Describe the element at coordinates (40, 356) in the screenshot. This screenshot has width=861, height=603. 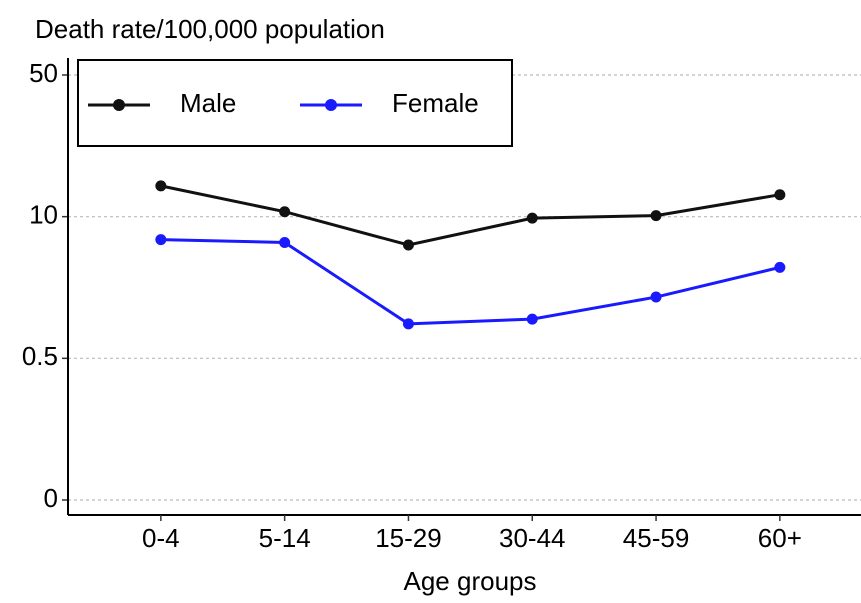
I see `y-tick-label: 0.5` at that location.